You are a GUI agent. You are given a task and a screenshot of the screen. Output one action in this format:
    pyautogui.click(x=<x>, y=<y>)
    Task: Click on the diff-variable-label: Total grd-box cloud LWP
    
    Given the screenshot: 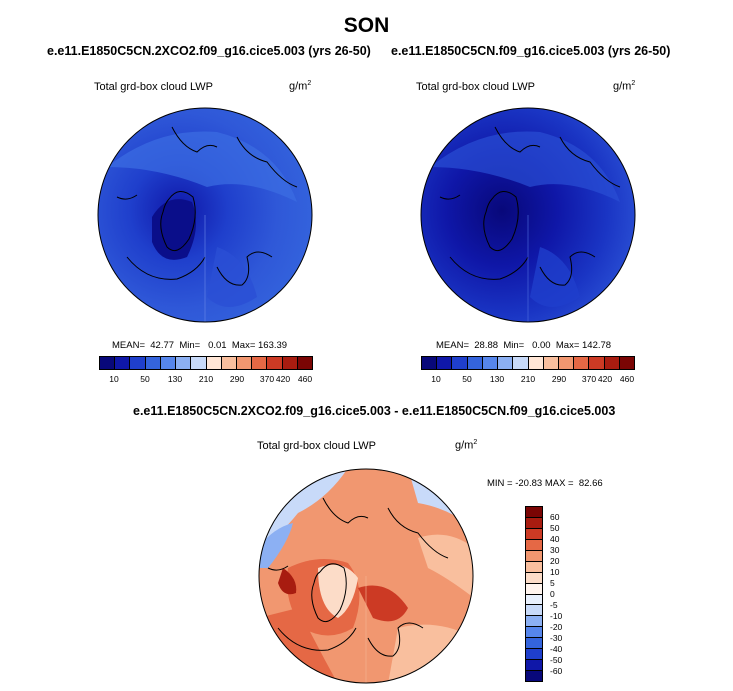 What is the action you would take?
    pyautogui.click(x=317, y=446)
    